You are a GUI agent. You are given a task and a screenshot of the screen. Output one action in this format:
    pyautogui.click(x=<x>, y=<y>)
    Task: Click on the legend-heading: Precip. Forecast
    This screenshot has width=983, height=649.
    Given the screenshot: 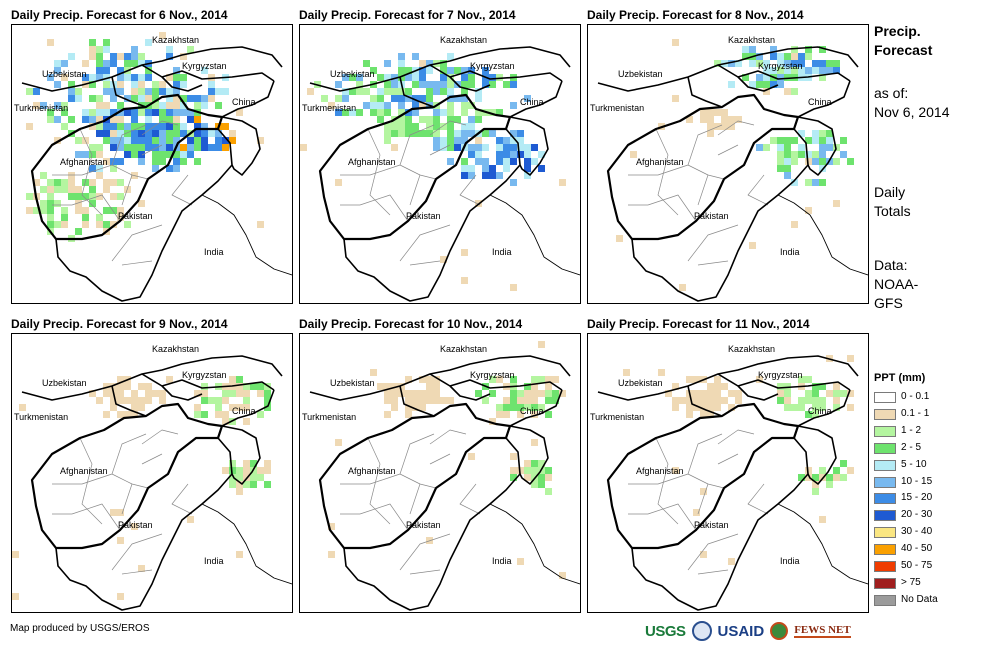 What is the action you would take?
    pyautogui.click(x=903, y=41)
    